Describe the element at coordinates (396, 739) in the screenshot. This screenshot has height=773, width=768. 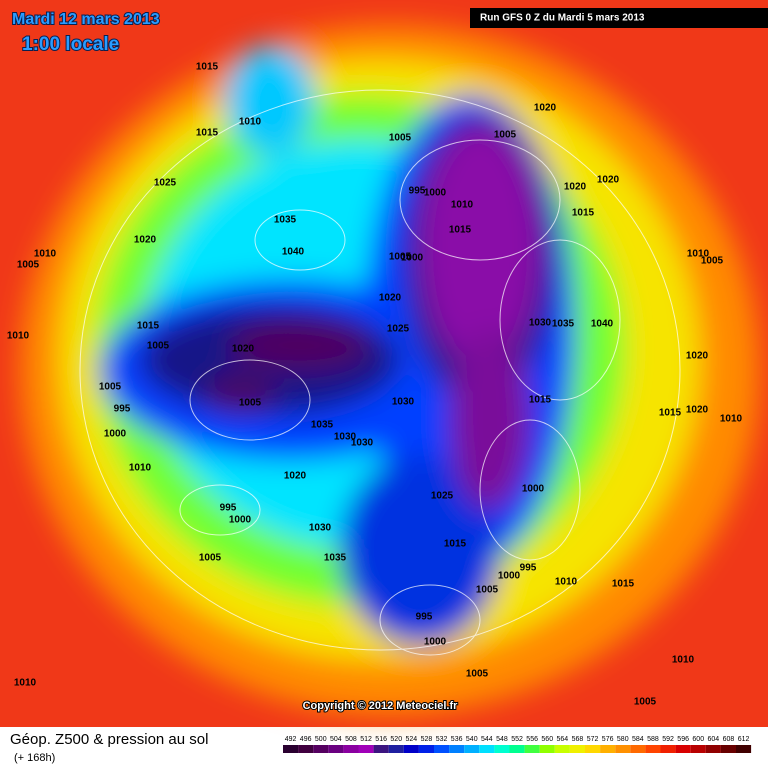
I see `scale-label: 520` at that location.